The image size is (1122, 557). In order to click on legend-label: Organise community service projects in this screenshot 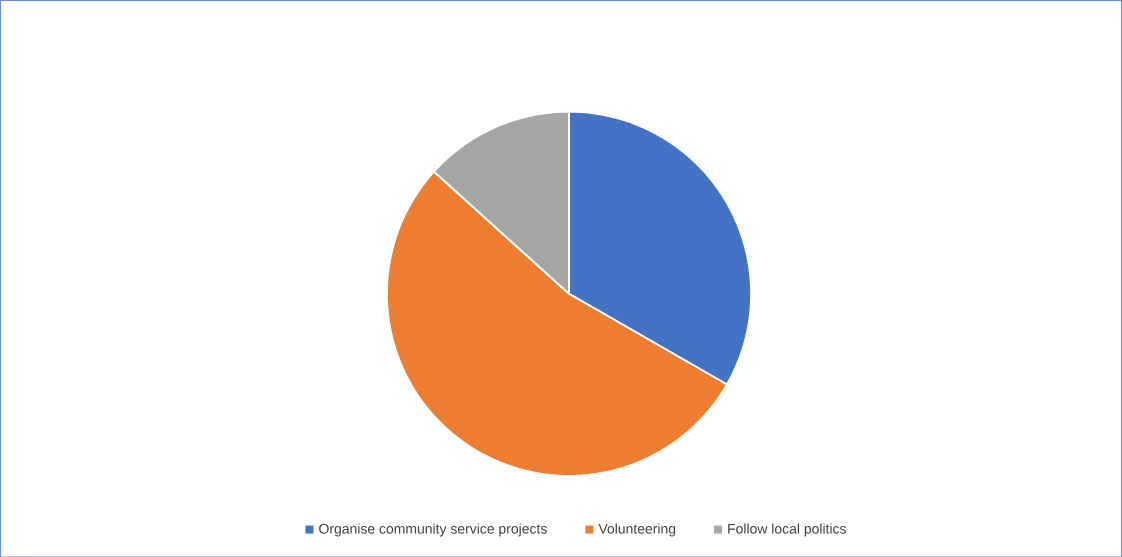, I will do `click(433, 530)`.